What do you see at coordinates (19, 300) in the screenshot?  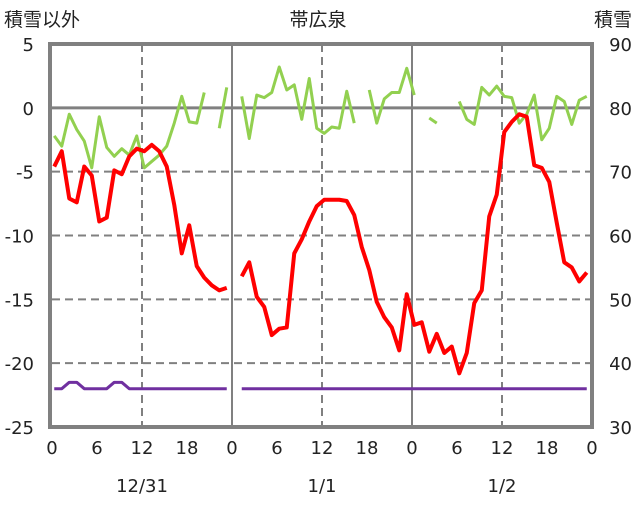 I see `left-tick-label: -15` at bounding box center [19, 300].